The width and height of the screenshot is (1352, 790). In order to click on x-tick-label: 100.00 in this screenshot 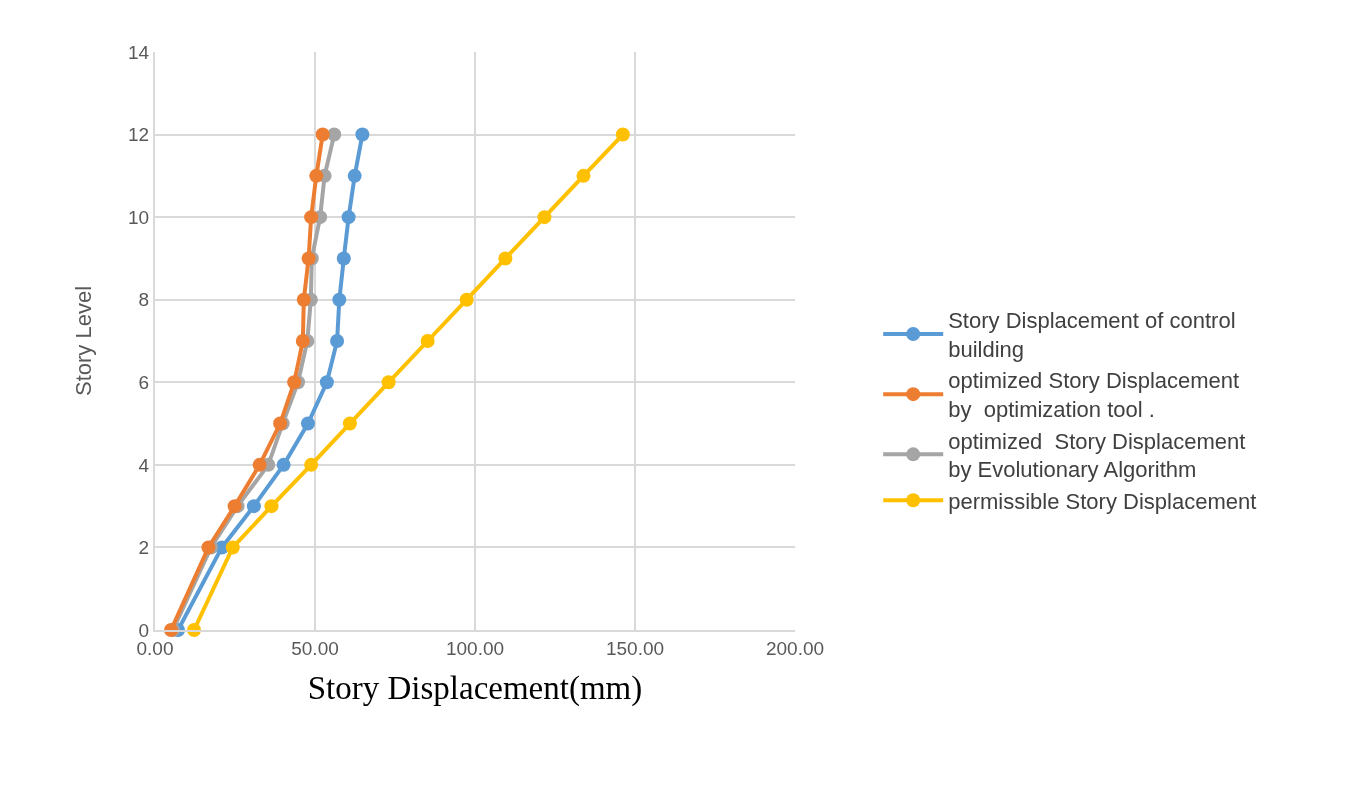, I will do `click(475, 648)`.